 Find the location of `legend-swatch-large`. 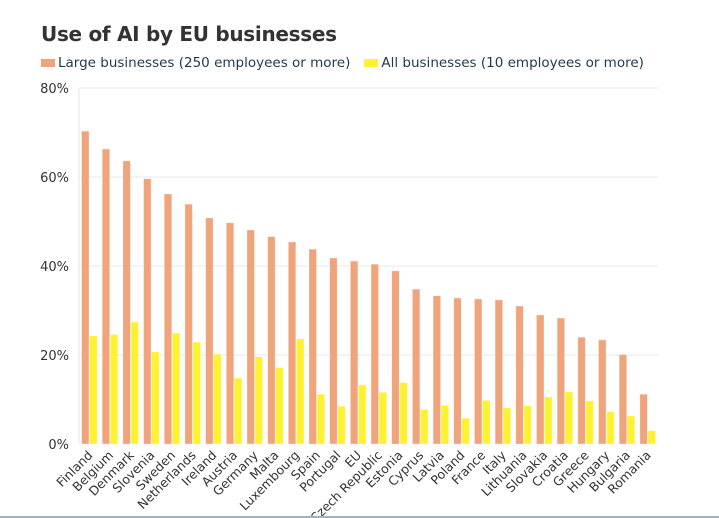

legend-swatch-large is located at coordinates (48, 63).